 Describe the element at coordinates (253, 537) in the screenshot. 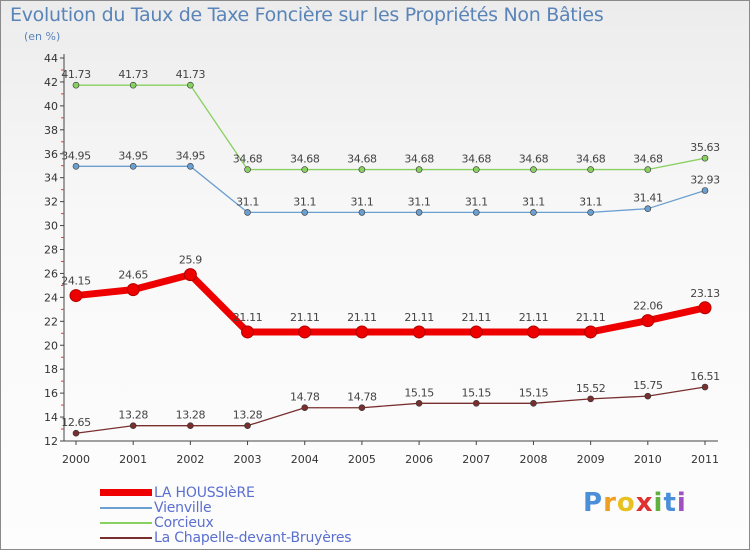

I see `legend-label: La Chapelle-devant-Bruyères` at that location.